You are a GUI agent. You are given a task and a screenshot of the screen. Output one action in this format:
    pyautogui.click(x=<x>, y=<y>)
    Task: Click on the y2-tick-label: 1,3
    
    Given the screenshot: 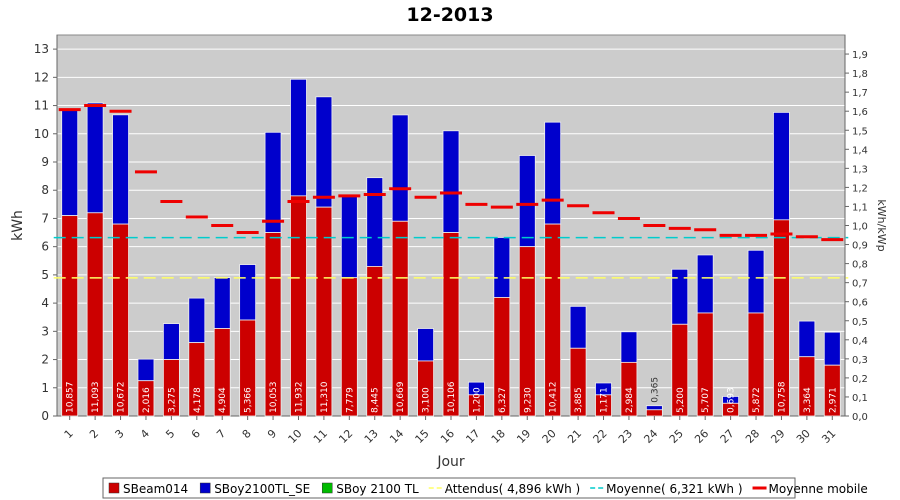 What is the action you would take?
    pyautogui.click(x=860, y=169)
    